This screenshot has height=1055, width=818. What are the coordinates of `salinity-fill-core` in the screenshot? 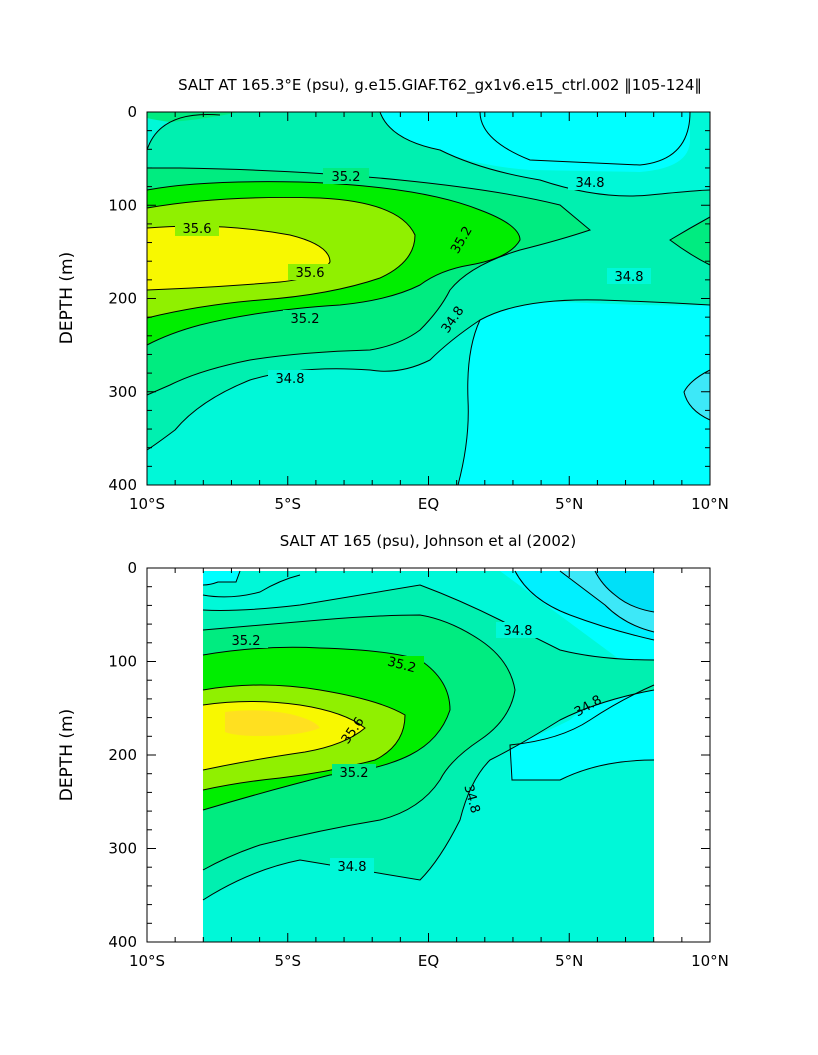 It's located at (238, 258).